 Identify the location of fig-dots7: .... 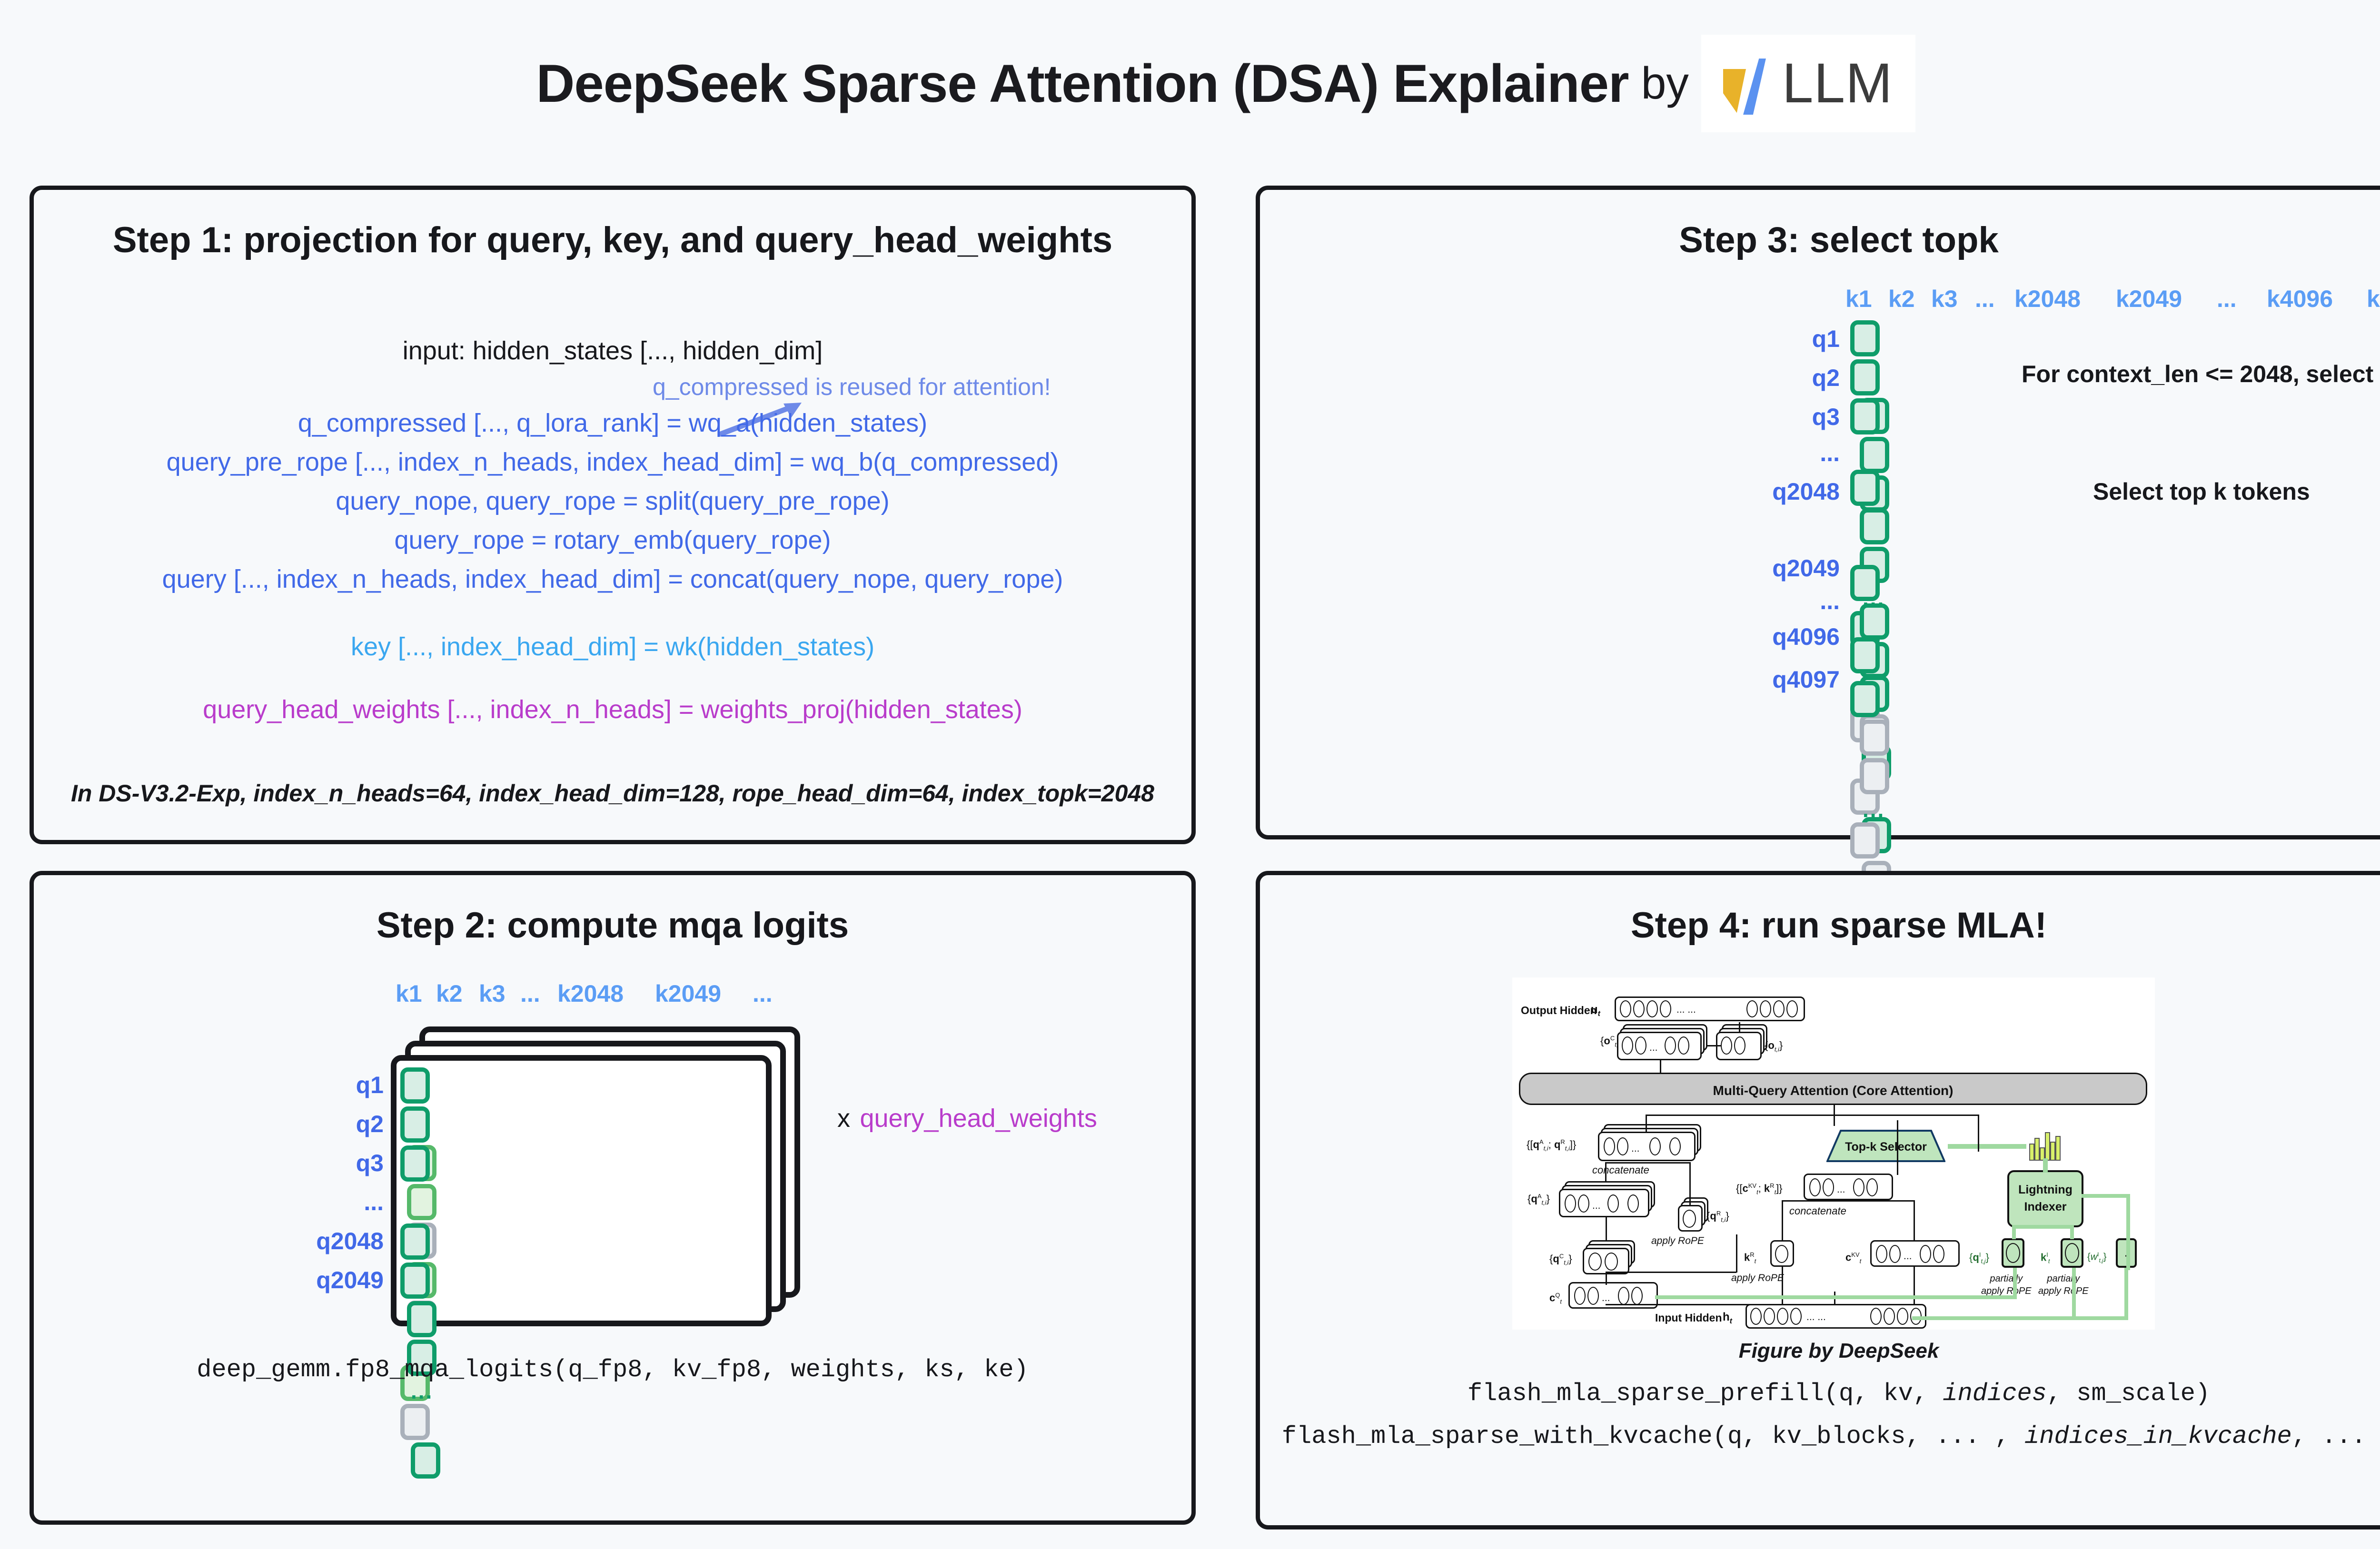
(1908, 1256).